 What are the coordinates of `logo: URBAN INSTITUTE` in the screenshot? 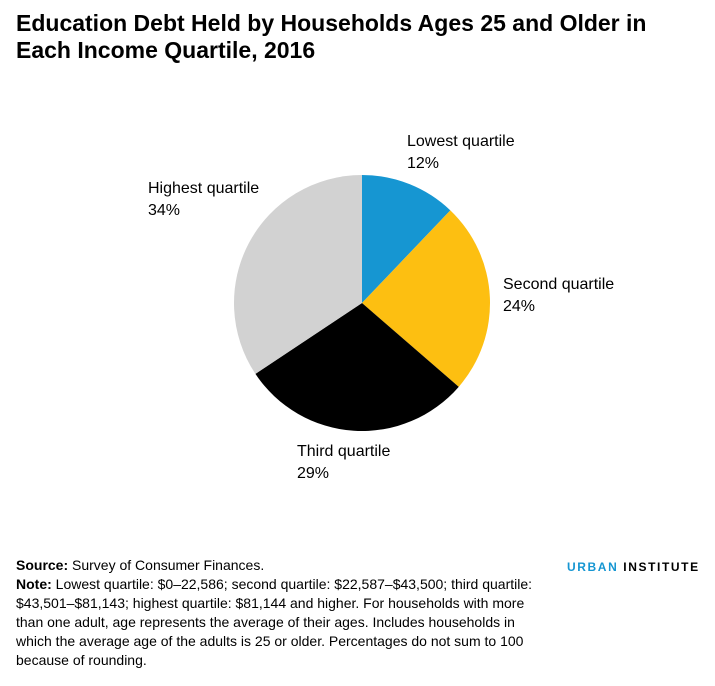 It's located at (633, 567).